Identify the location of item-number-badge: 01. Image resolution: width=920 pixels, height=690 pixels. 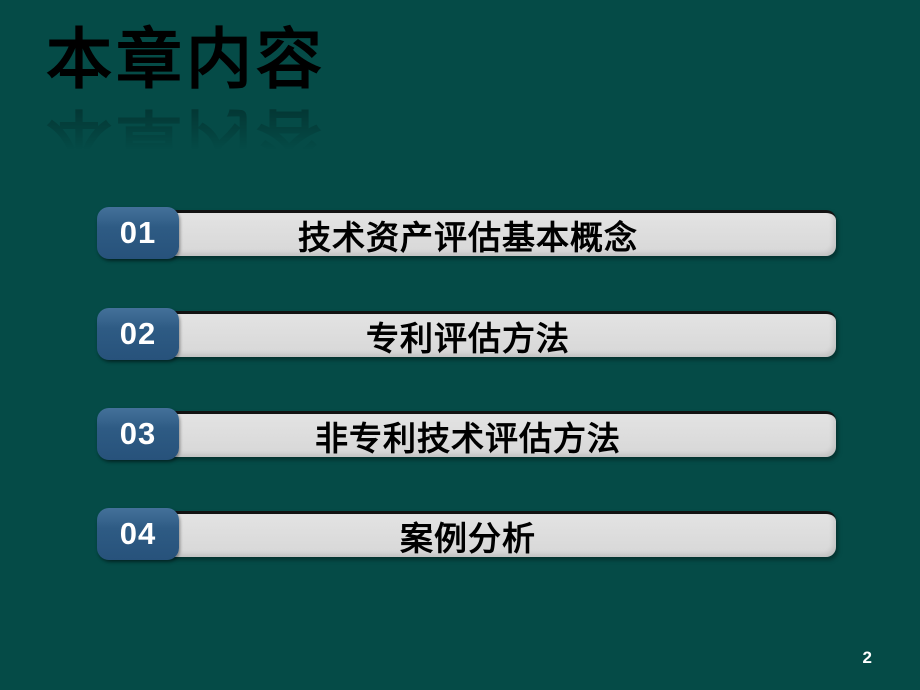
(138, 233).